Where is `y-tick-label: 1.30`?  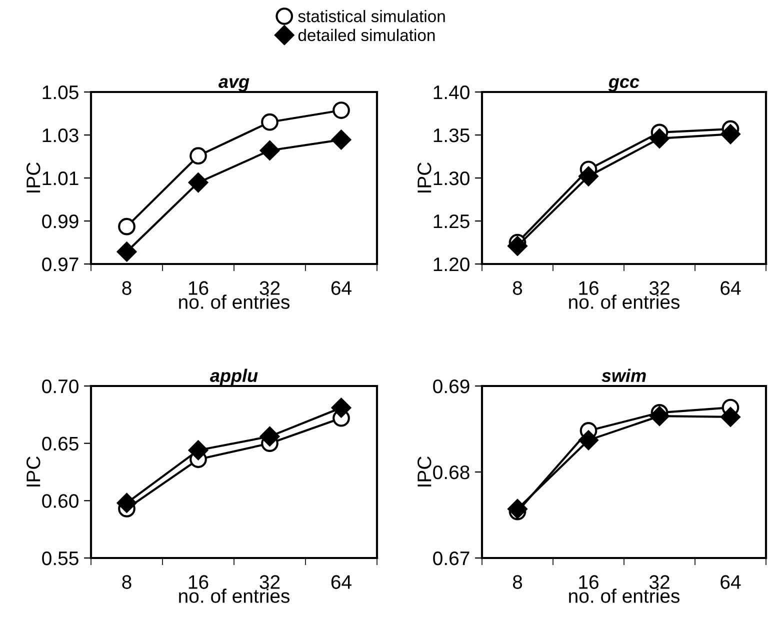
y-tick-label: 1.30 is located at coordinates (452, 178).